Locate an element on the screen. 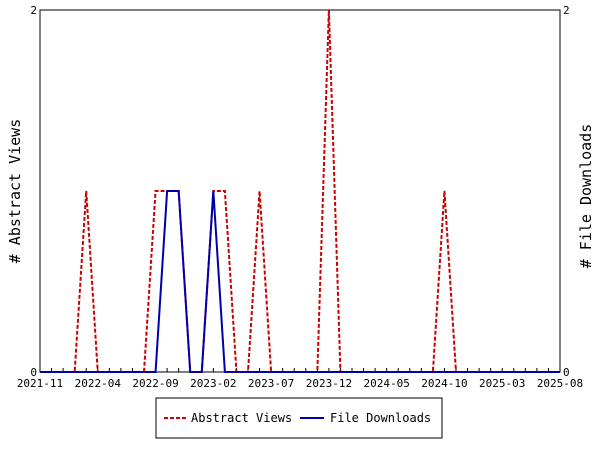  y-tick-label-left: 2 is located at coordinates (33, 10).